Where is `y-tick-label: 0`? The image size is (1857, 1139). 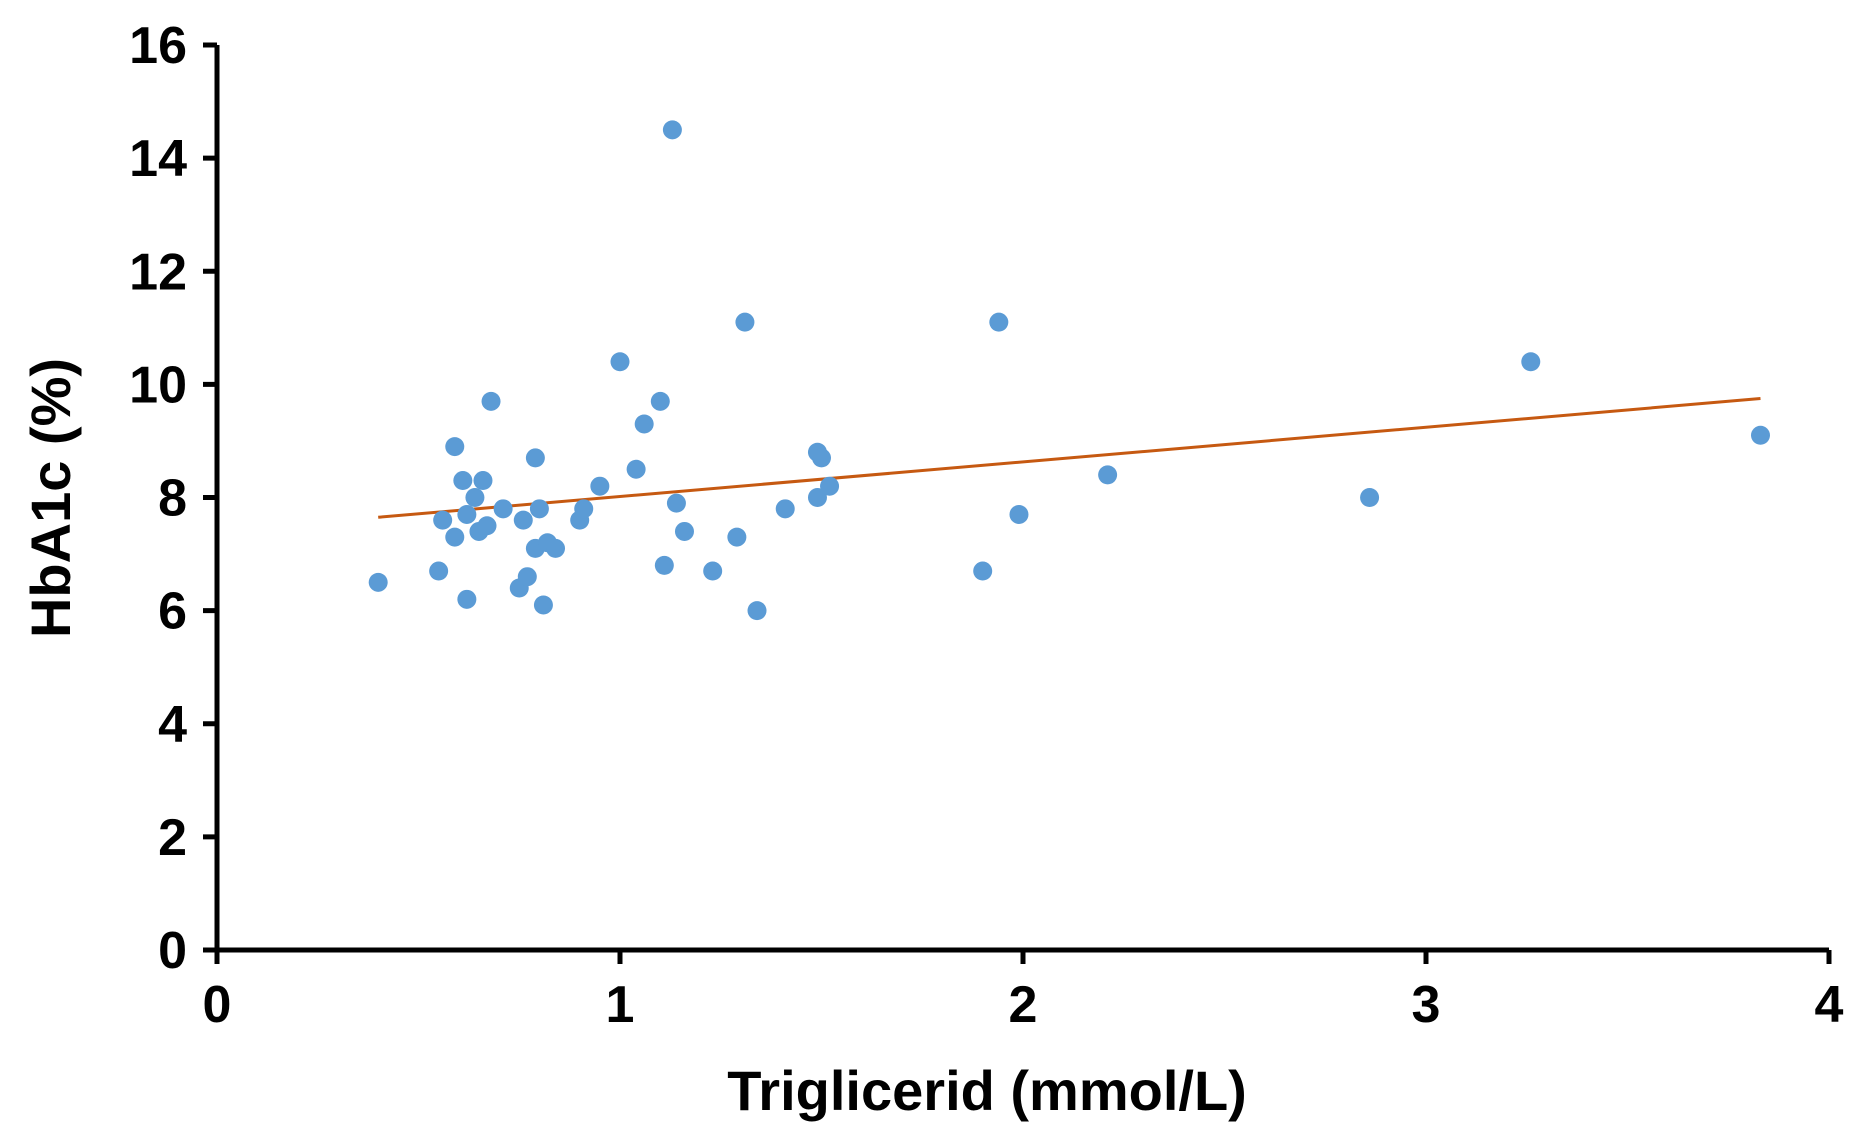
y-tick-label: 0 is located at coordinates (172, 951).